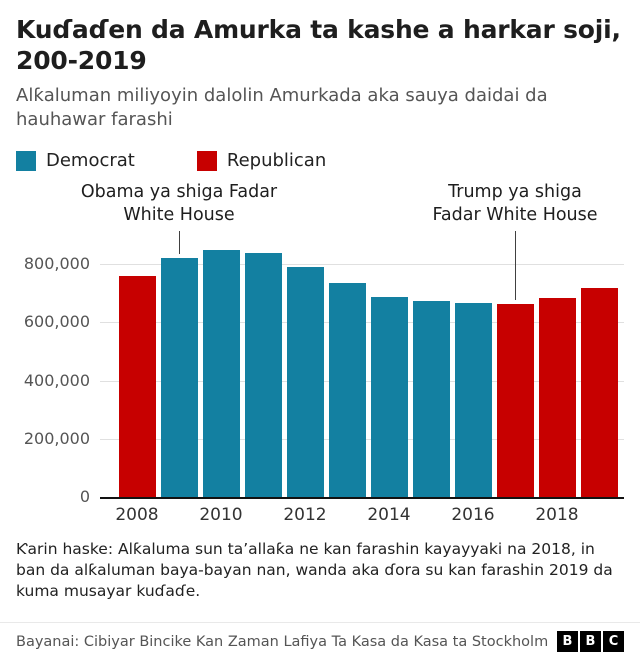  I want to click on bar-2010, so click(221, 373).